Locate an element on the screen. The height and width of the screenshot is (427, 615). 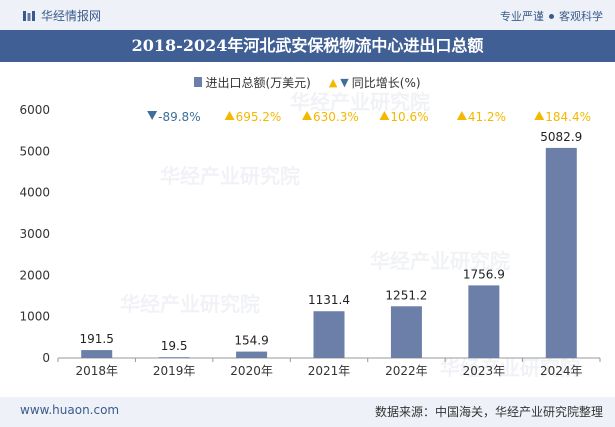
y-tick-label: 6000 is located at coordinates (34, 110).